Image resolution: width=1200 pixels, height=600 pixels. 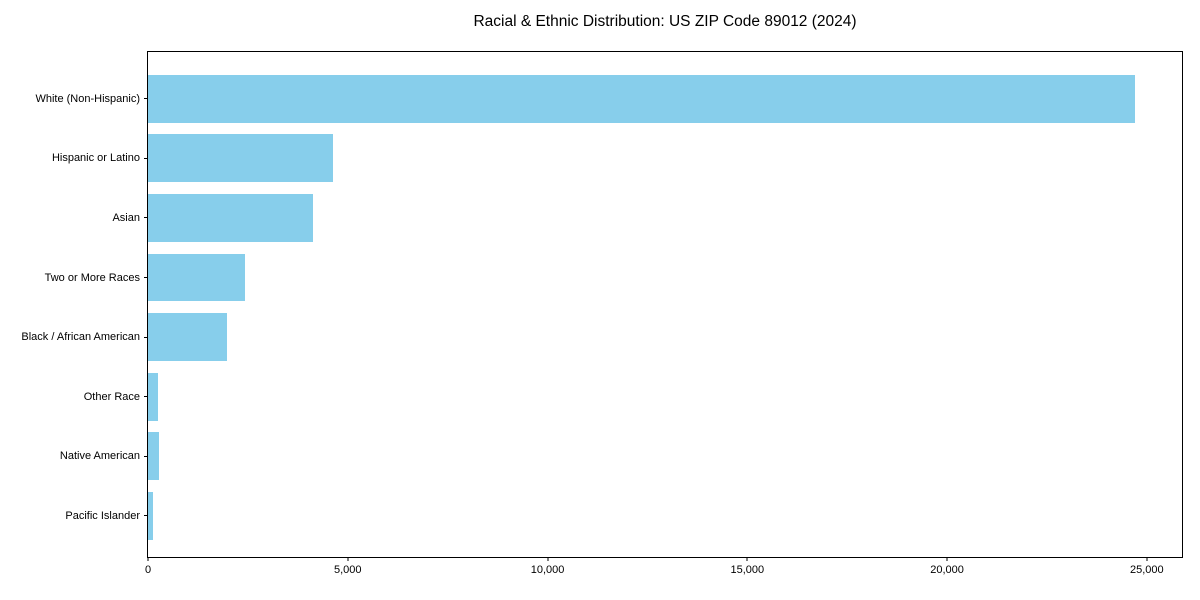 I want to click on bar-other-race, so click(x=153, y=396).